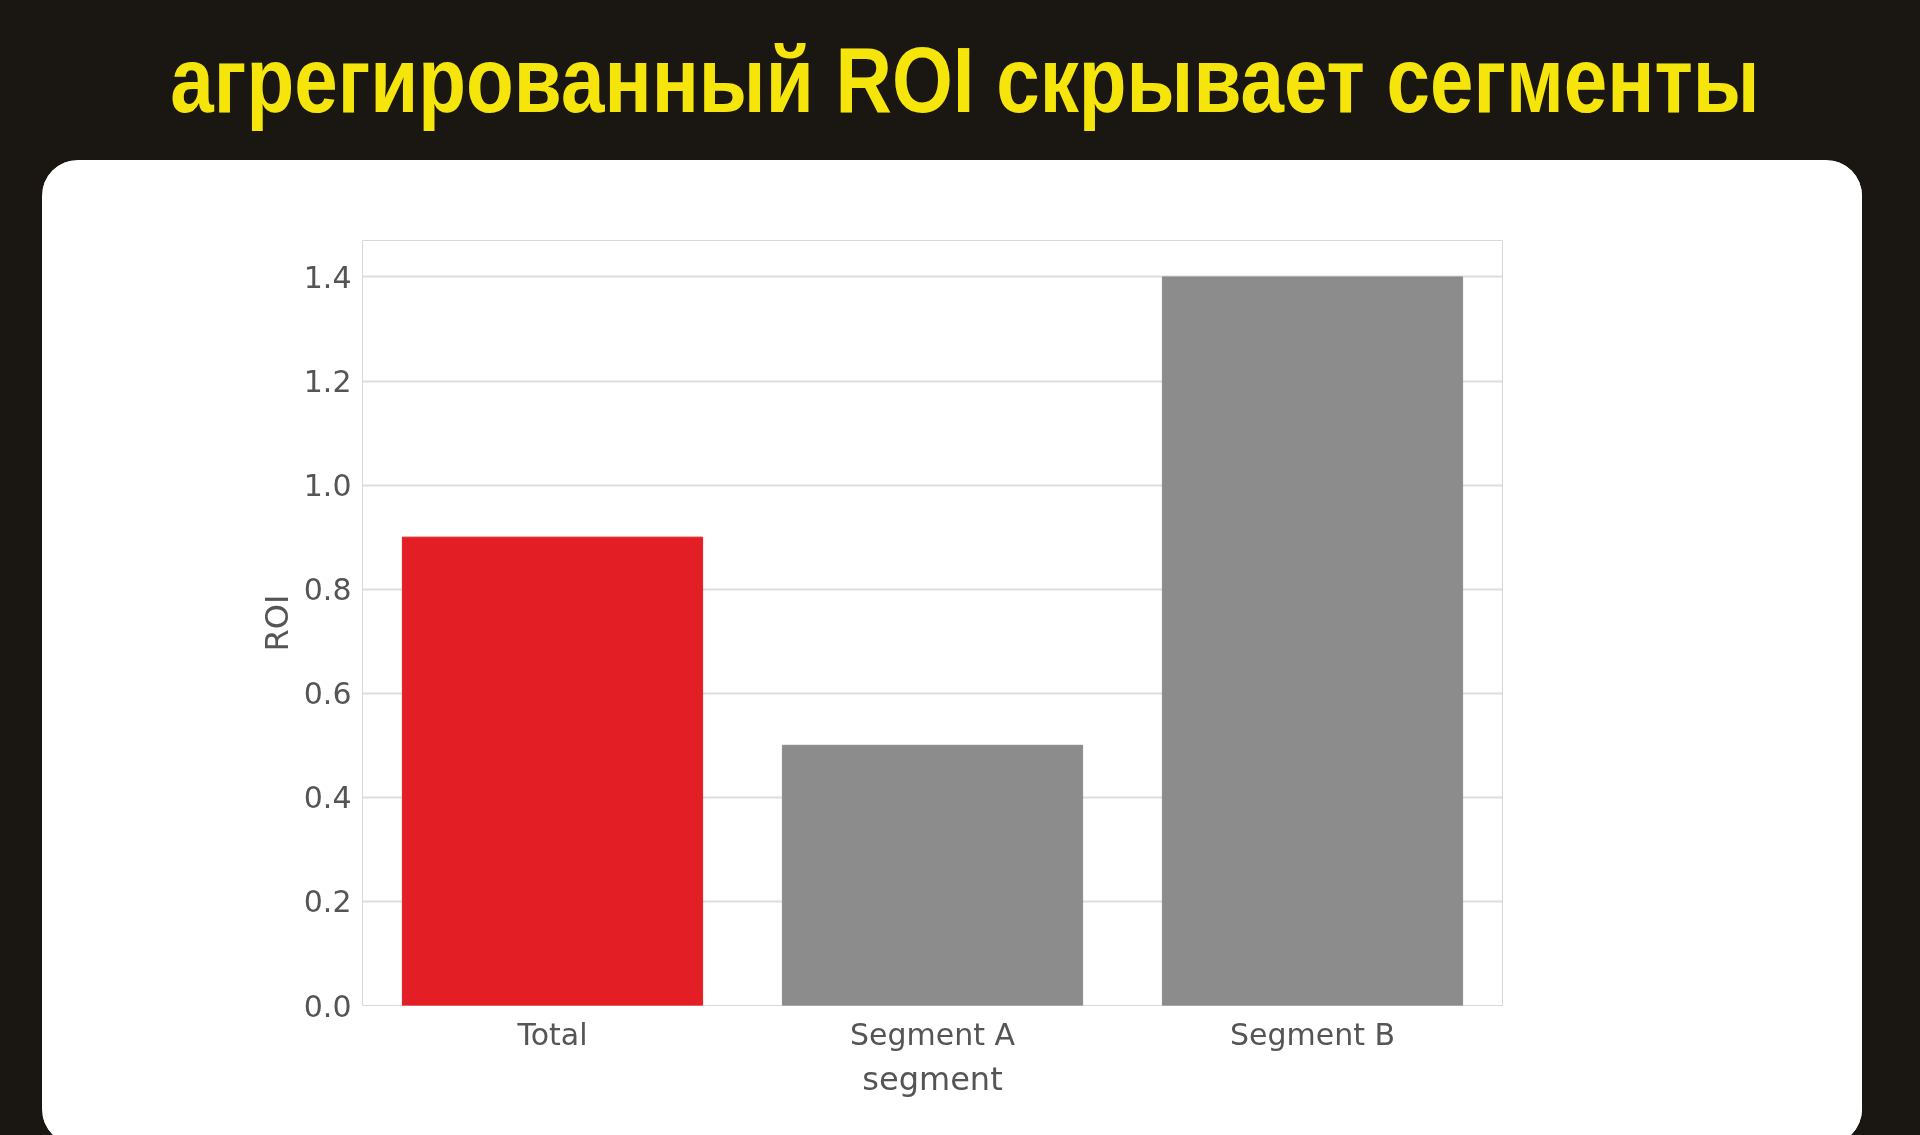  I want to click on x-axis-title: segment, so click(932, 1078).